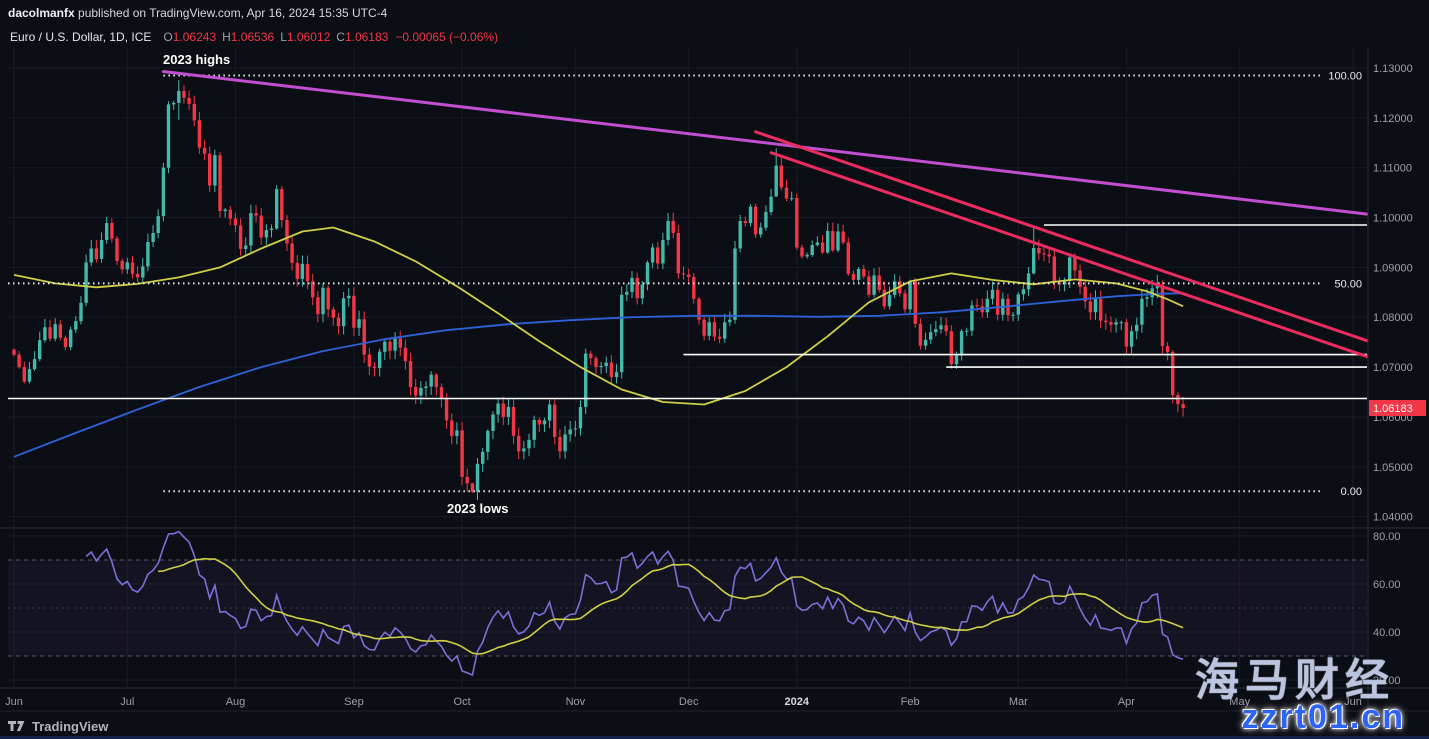  I want to click on publisher-name: dacolmanfx, so click(41, 13).